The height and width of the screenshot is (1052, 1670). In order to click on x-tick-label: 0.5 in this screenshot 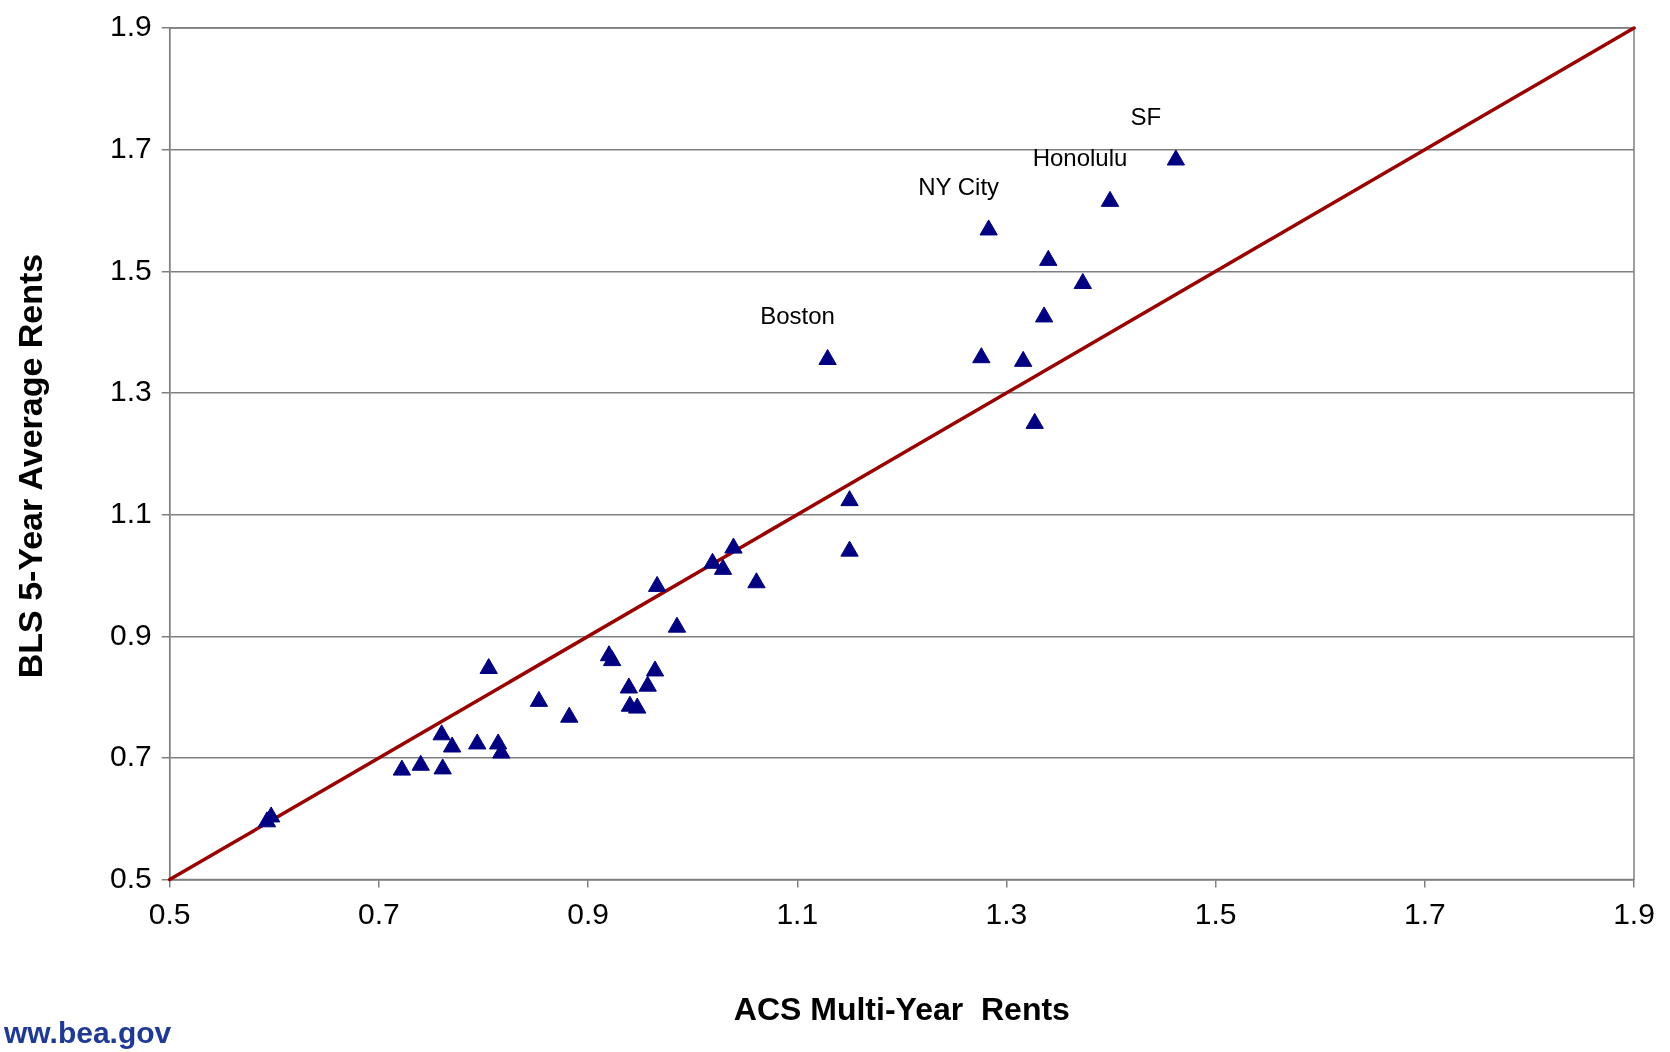, I will do `click(169, 913)`.